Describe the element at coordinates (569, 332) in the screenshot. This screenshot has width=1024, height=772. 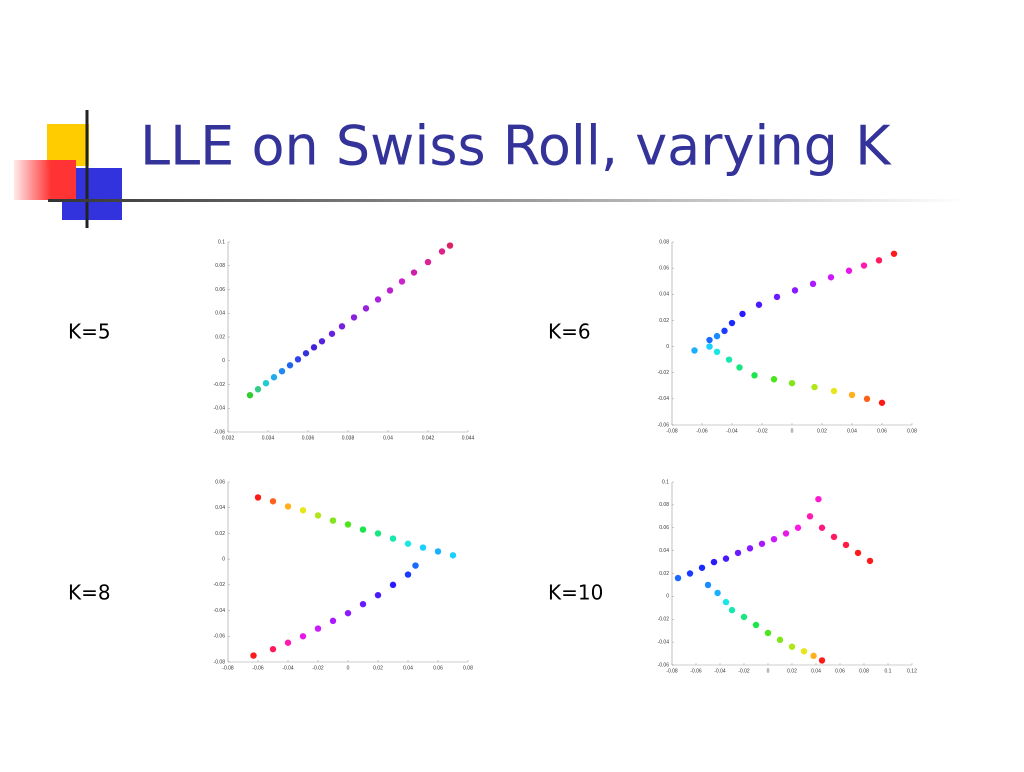
I see `chart-label: K=6` at that location.